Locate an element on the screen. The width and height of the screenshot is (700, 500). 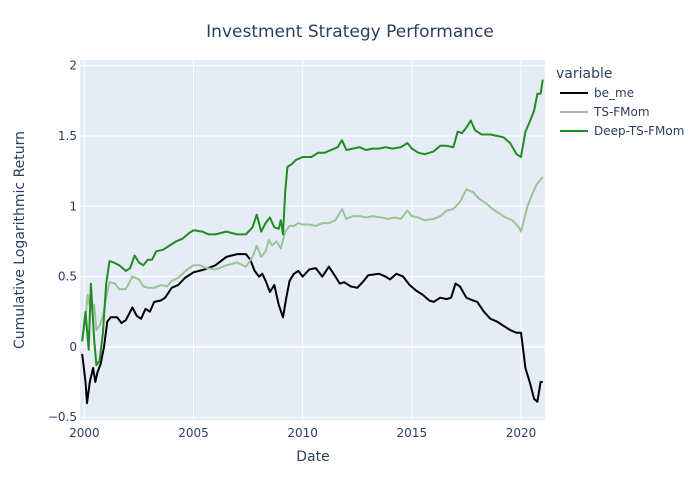
x-tick-label: 2015 is located at coordinates (412, 433).